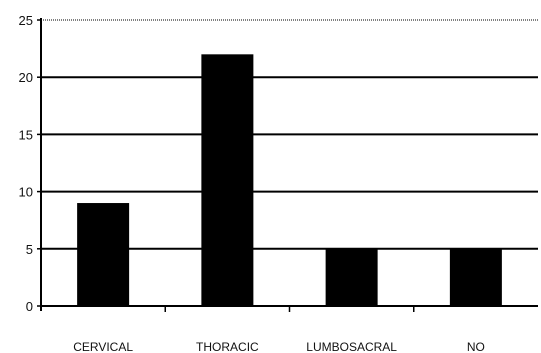 The width and height of the screenshot is (541, 353). Describe the element at coordinates (26, 192) in the screenshot. I see `y-tick-label: 10` at that location.